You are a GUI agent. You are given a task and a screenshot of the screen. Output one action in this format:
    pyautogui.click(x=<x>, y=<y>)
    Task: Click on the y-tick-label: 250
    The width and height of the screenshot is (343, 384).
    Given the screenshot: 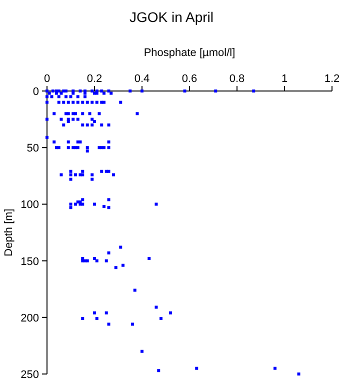 What is the action you would take?
    pyautogui.click(x=29, y=375)
    